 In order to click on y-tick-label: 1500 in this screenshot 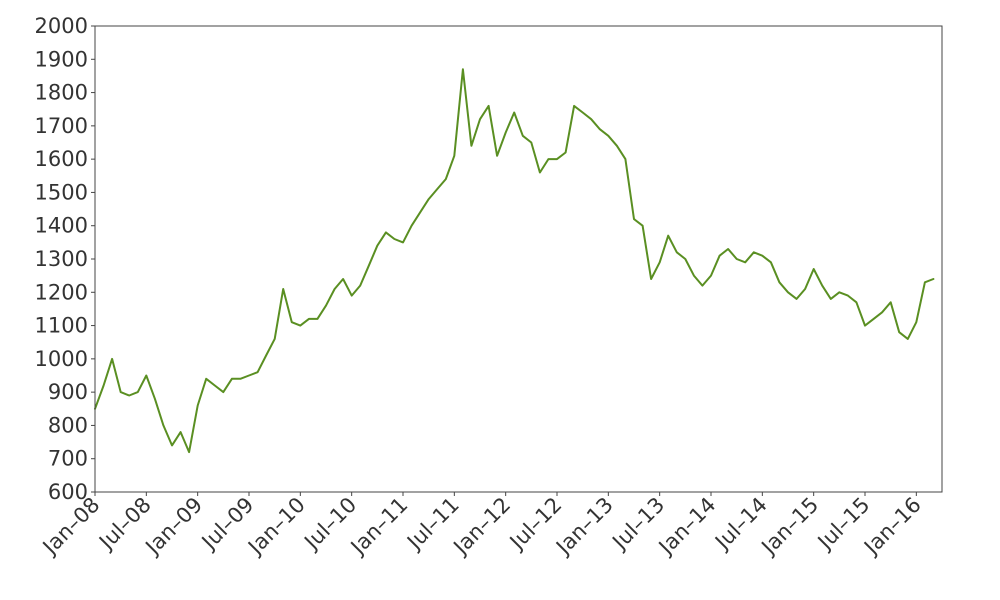, I will do `click(61, 192)`.